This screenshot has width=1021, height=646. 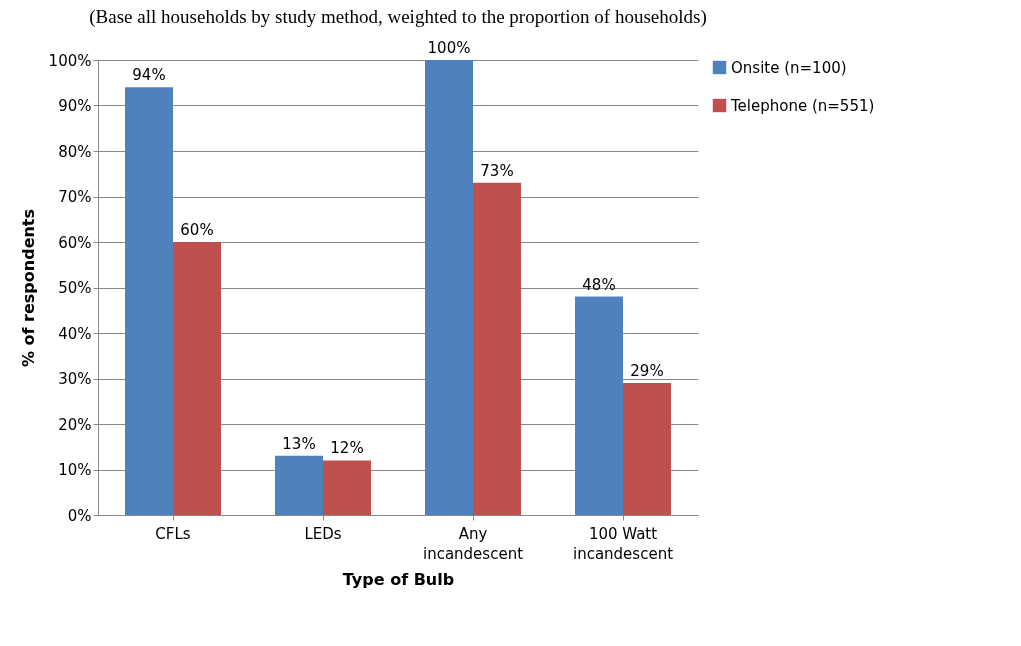 What do you see at coordinates (75, 288) in the screenshot?
I see `y-tick-label: 50%` at bounding box center [75, 288].